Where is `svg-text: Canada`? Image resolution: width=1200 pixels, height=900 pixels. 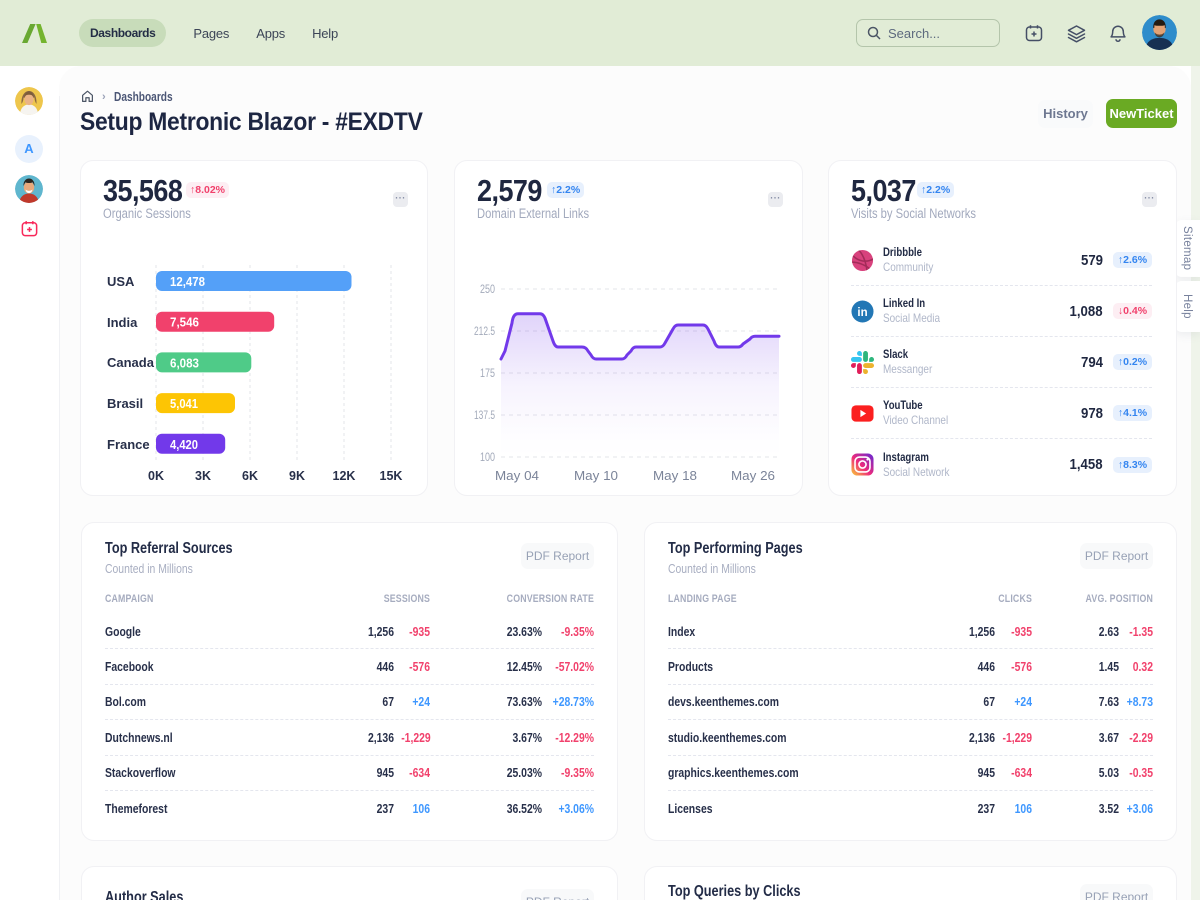 svg-text: Canada is located at coordinates (131, 362).